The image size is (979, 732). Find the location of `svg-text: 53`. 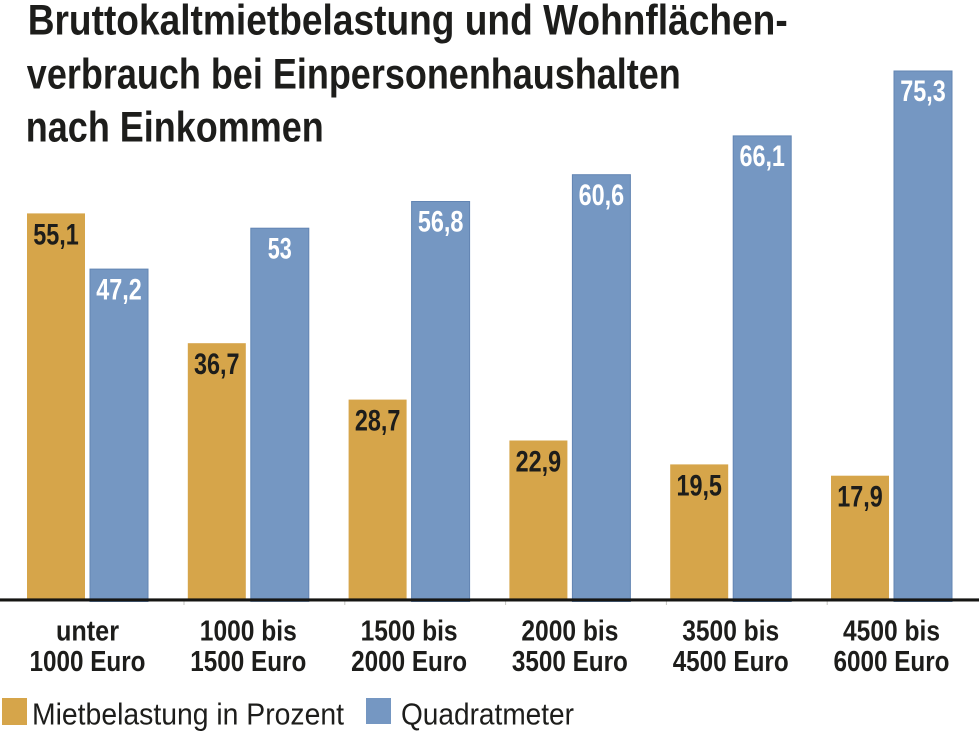

svg-text: 53 is located at coordinates (280, 248).